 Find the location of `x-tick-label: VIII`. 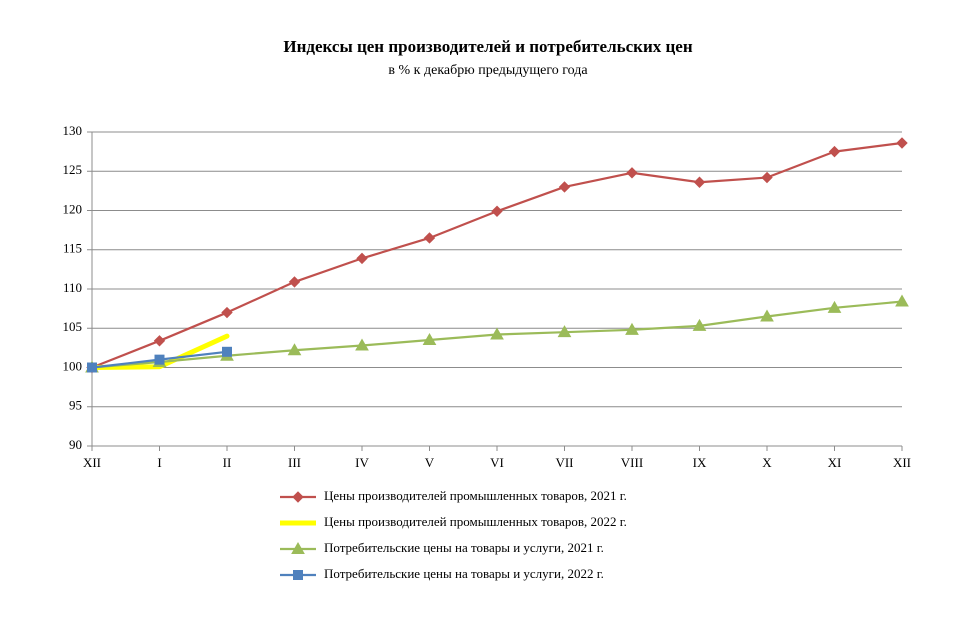

x-tick-label: VIII is located at coordinates (632, 462).